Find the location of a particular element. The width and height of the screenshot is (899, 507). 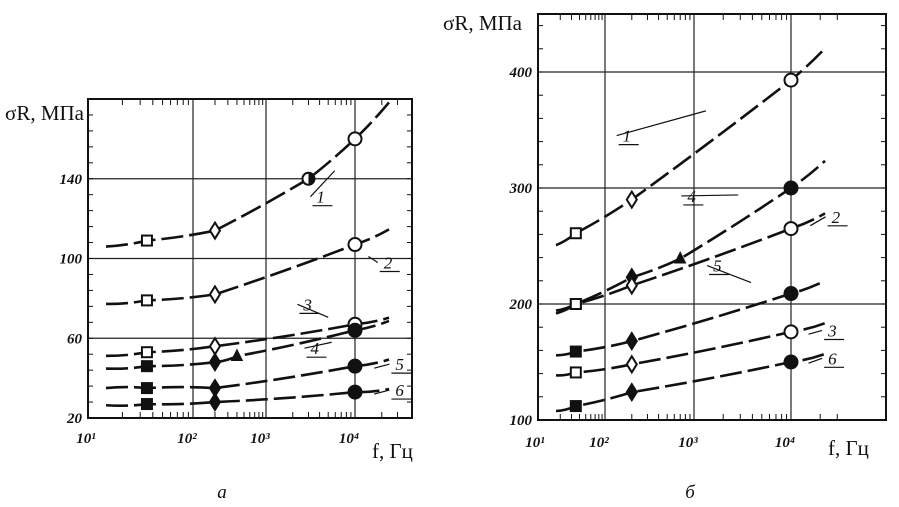

series-line is located at coordinates (247, 174).